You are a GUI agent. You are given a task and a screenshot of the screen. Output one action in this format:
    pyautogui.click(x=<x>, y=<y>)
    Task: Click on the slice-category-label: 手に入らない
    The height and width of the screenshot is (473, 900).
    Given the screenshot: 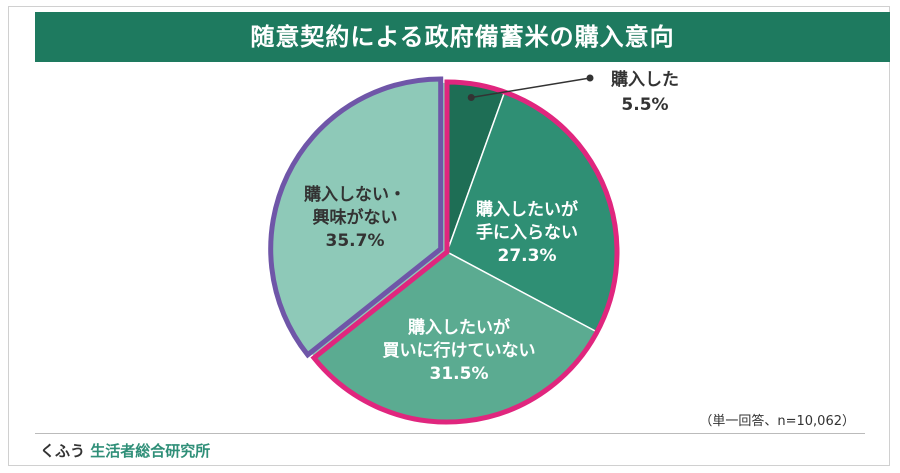 What is the action you would take?
    pyautogui.click(x=527, y=232)
    